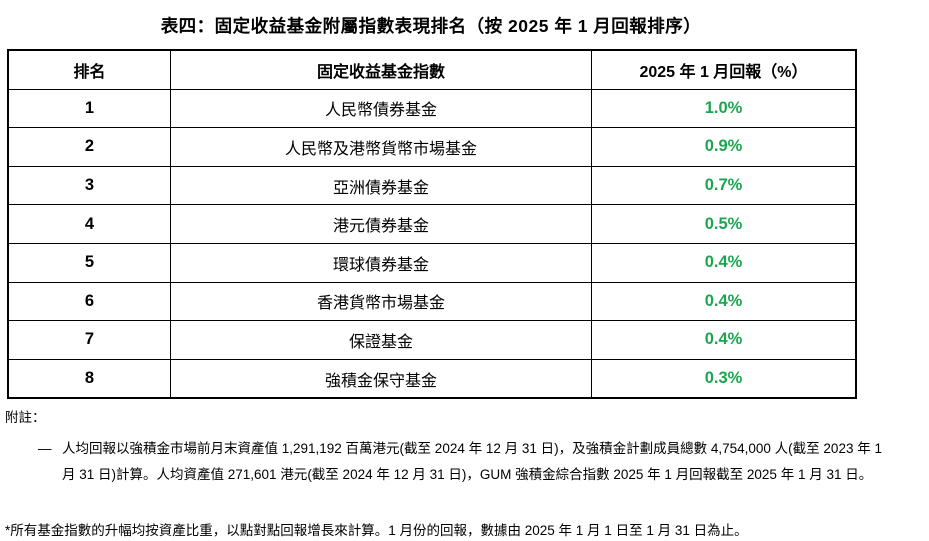 Image resolution: width=929 pixels, height=541 pixels. What do you see at coordinates (89, 224) in the screenshot?
I see `rank-cell: 4` at bounding box center [89, 224].